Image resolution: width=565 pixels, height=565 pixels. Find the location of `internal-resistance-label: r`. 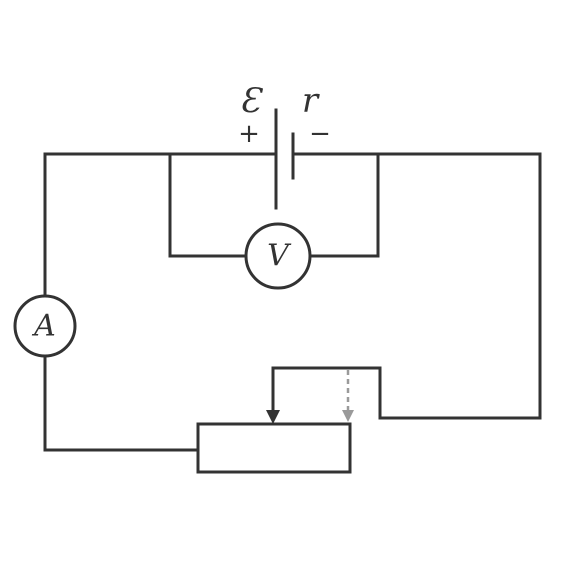

internal-resistance-label: r is located at coordinates (311, 101).